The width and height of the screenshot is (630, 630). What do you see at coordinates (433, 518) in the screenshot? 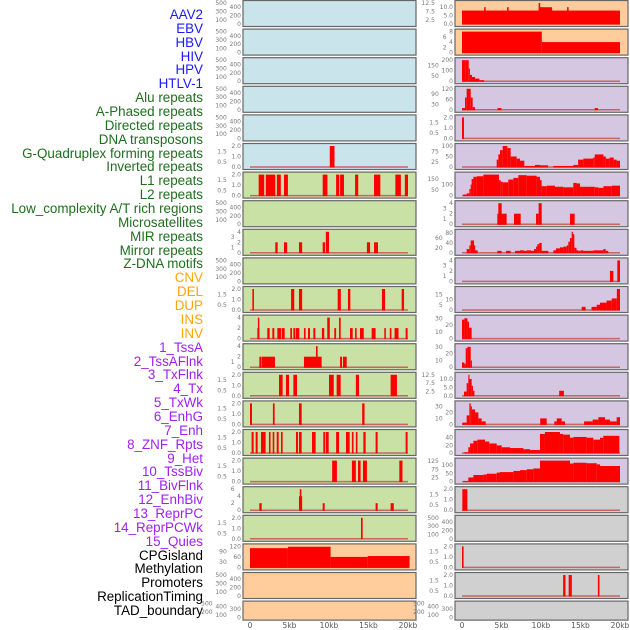
I see `y-tick-label: 500` at bounding box center [433, 518].